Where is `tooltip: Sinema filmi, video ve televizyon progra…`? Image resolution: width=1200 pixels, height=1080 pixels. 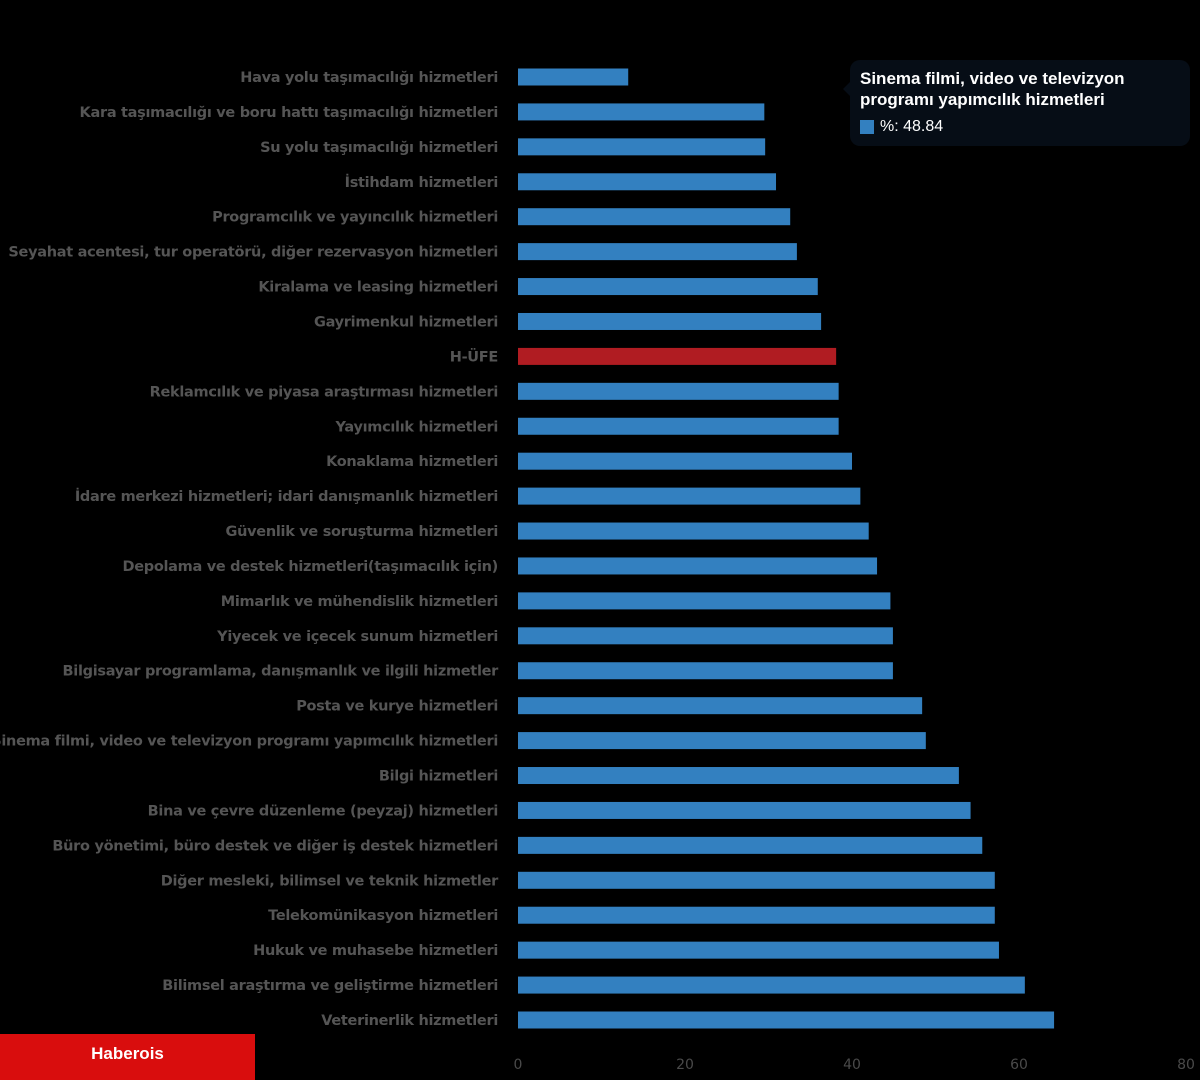
tooltip: Sinema filmi, video ve televizyon progra… is located at coordinates (1016, 103).